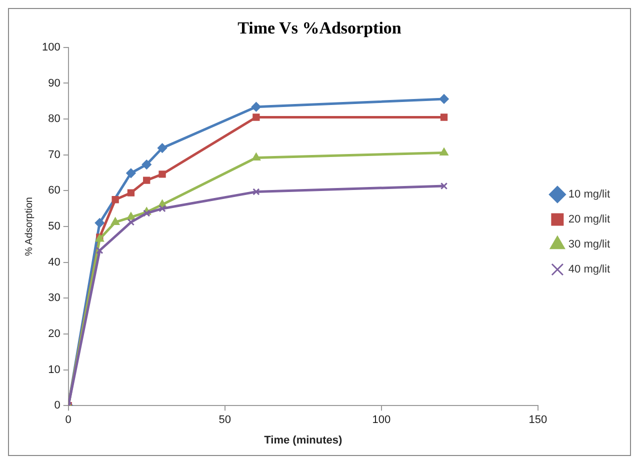 This screenshot has width=639, height=464. What do you see at coordinates (54, 190) in the screenshot?
I see `y-tick-label: 60` at bounding box center [54, 190].